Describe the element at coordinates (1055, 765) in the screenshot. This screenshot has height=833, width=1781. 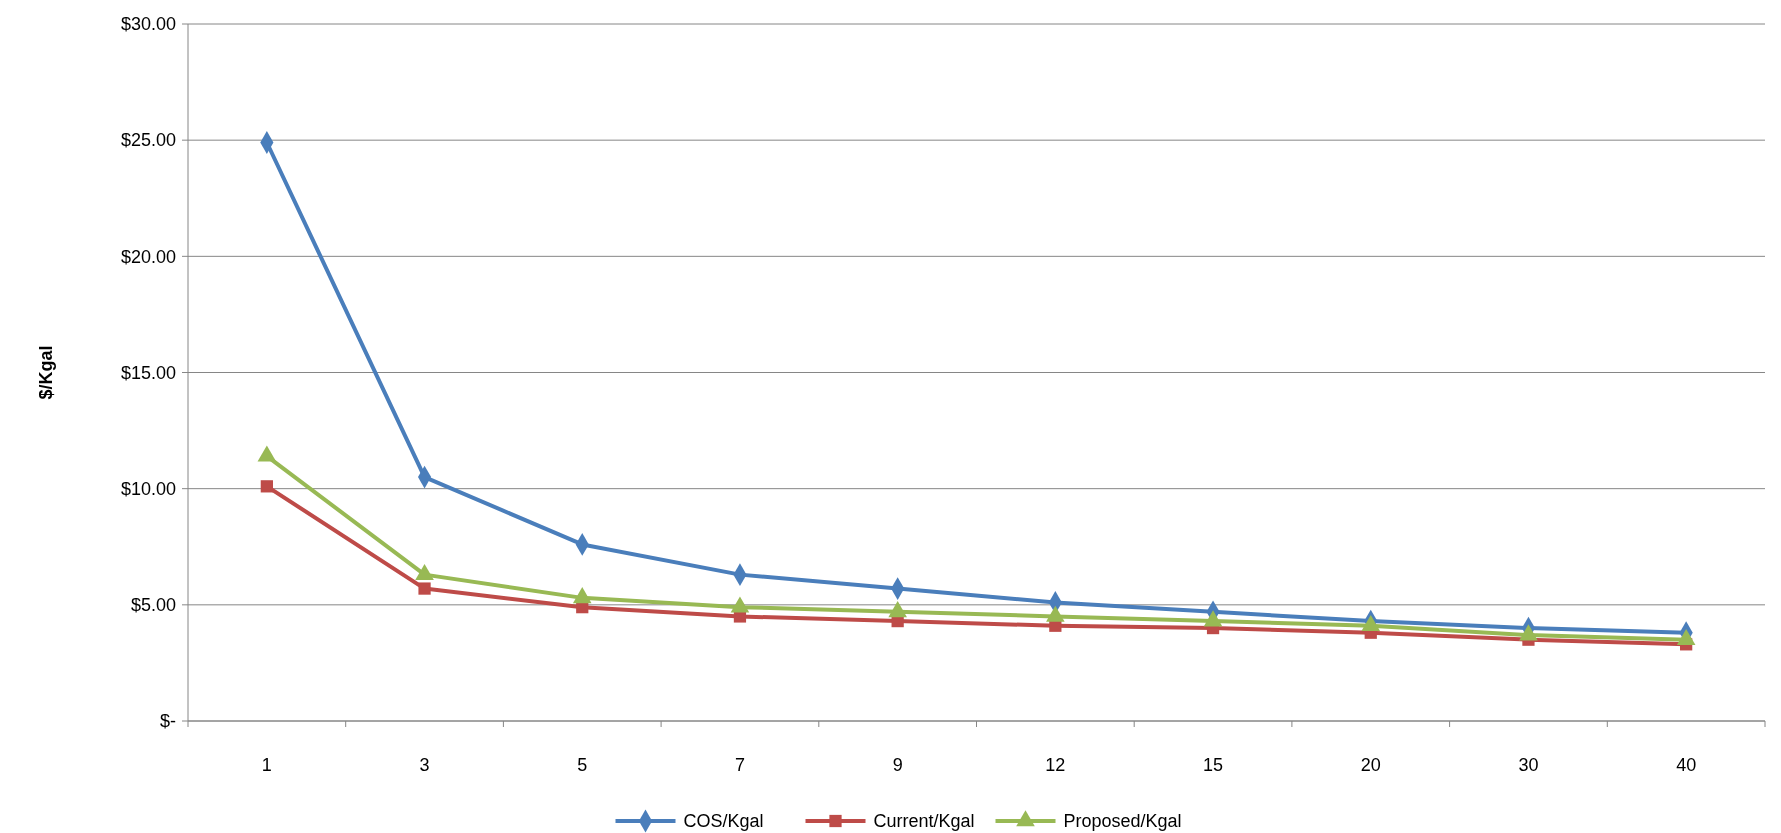
I see `x-tick-label: 12` at that location.